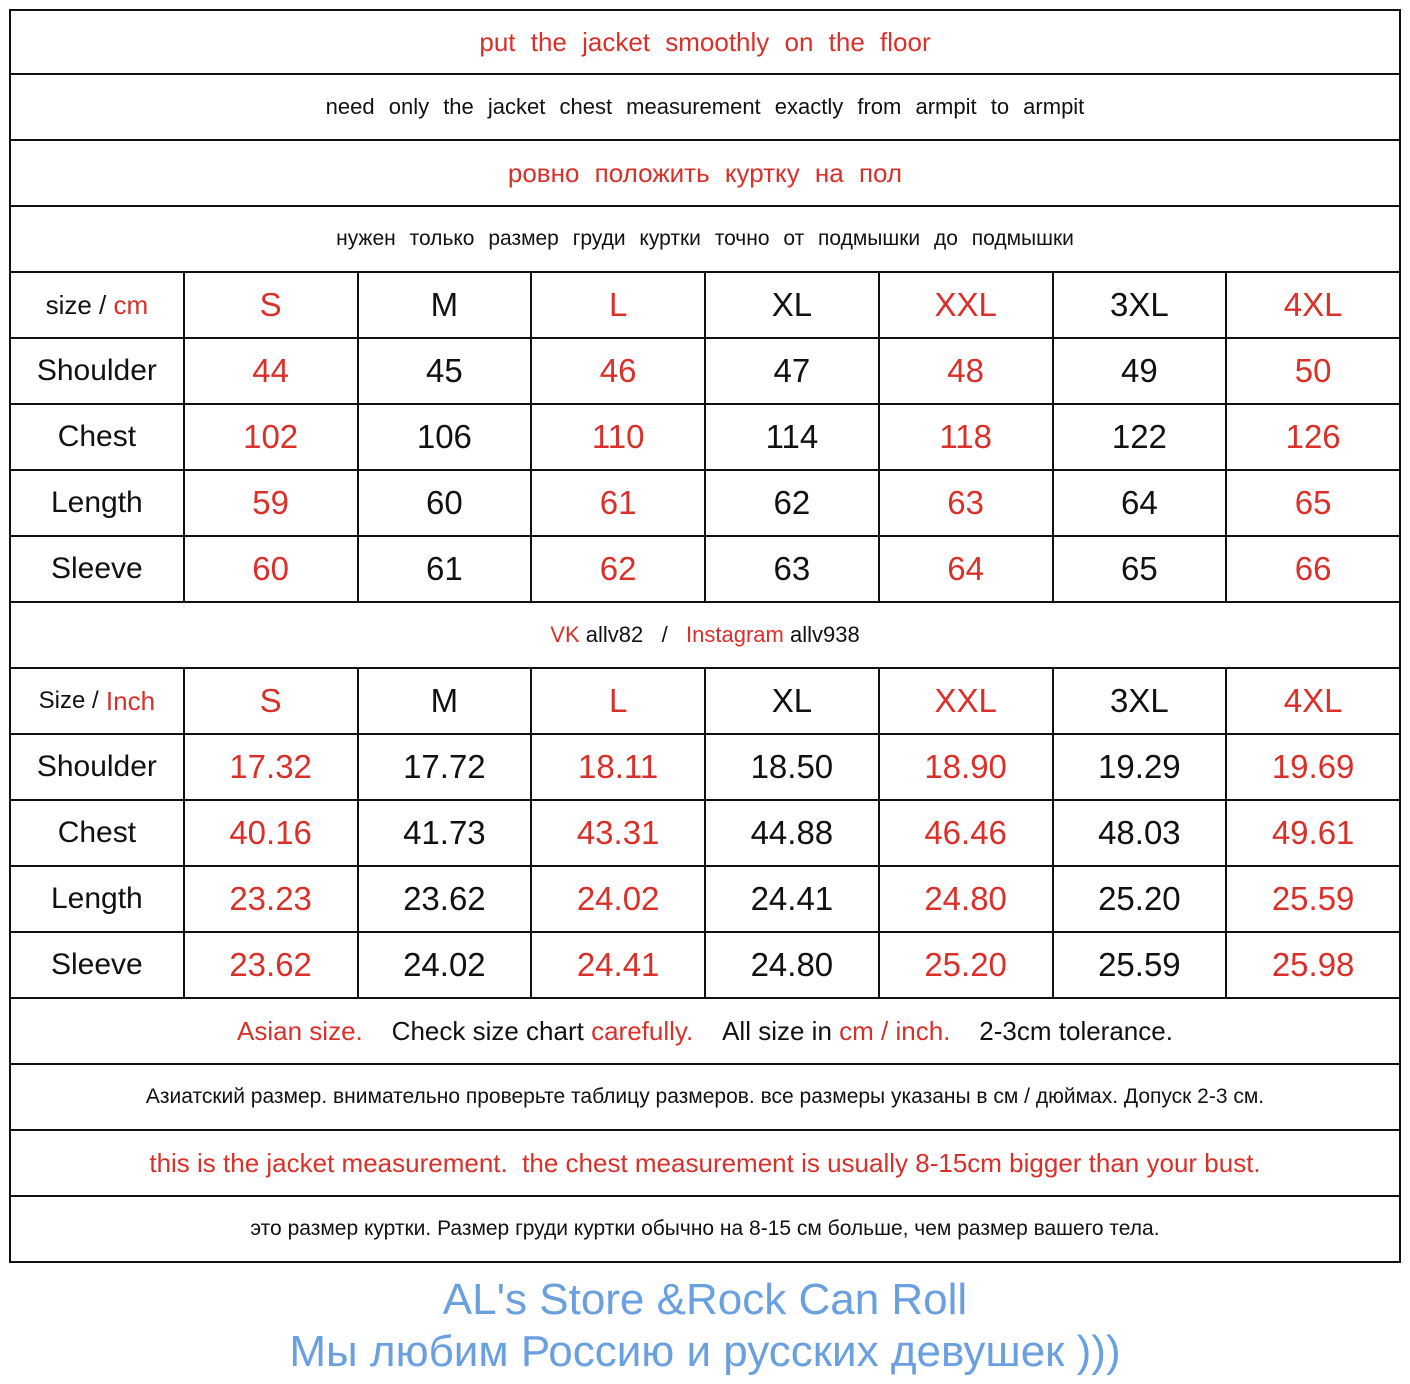  I want to click on value-cell: 47, so click(793, 371).